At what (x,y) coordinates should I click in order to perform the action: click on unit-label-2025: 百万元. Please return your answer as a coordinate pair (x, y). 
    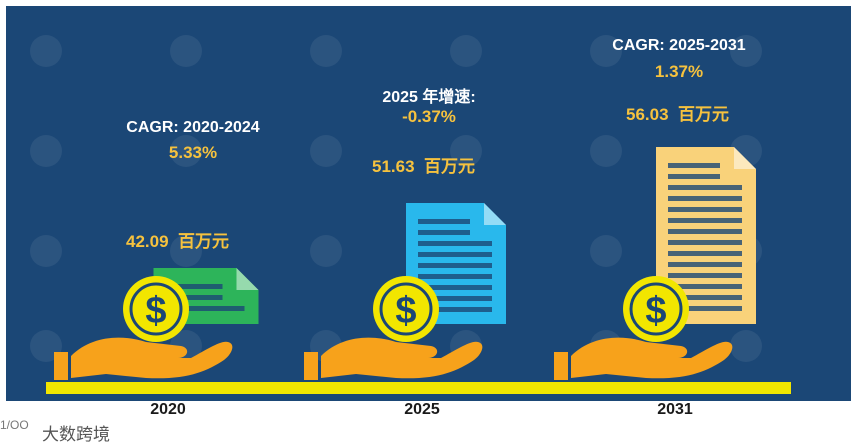
    Looking at the image, I should click on (449, 167).